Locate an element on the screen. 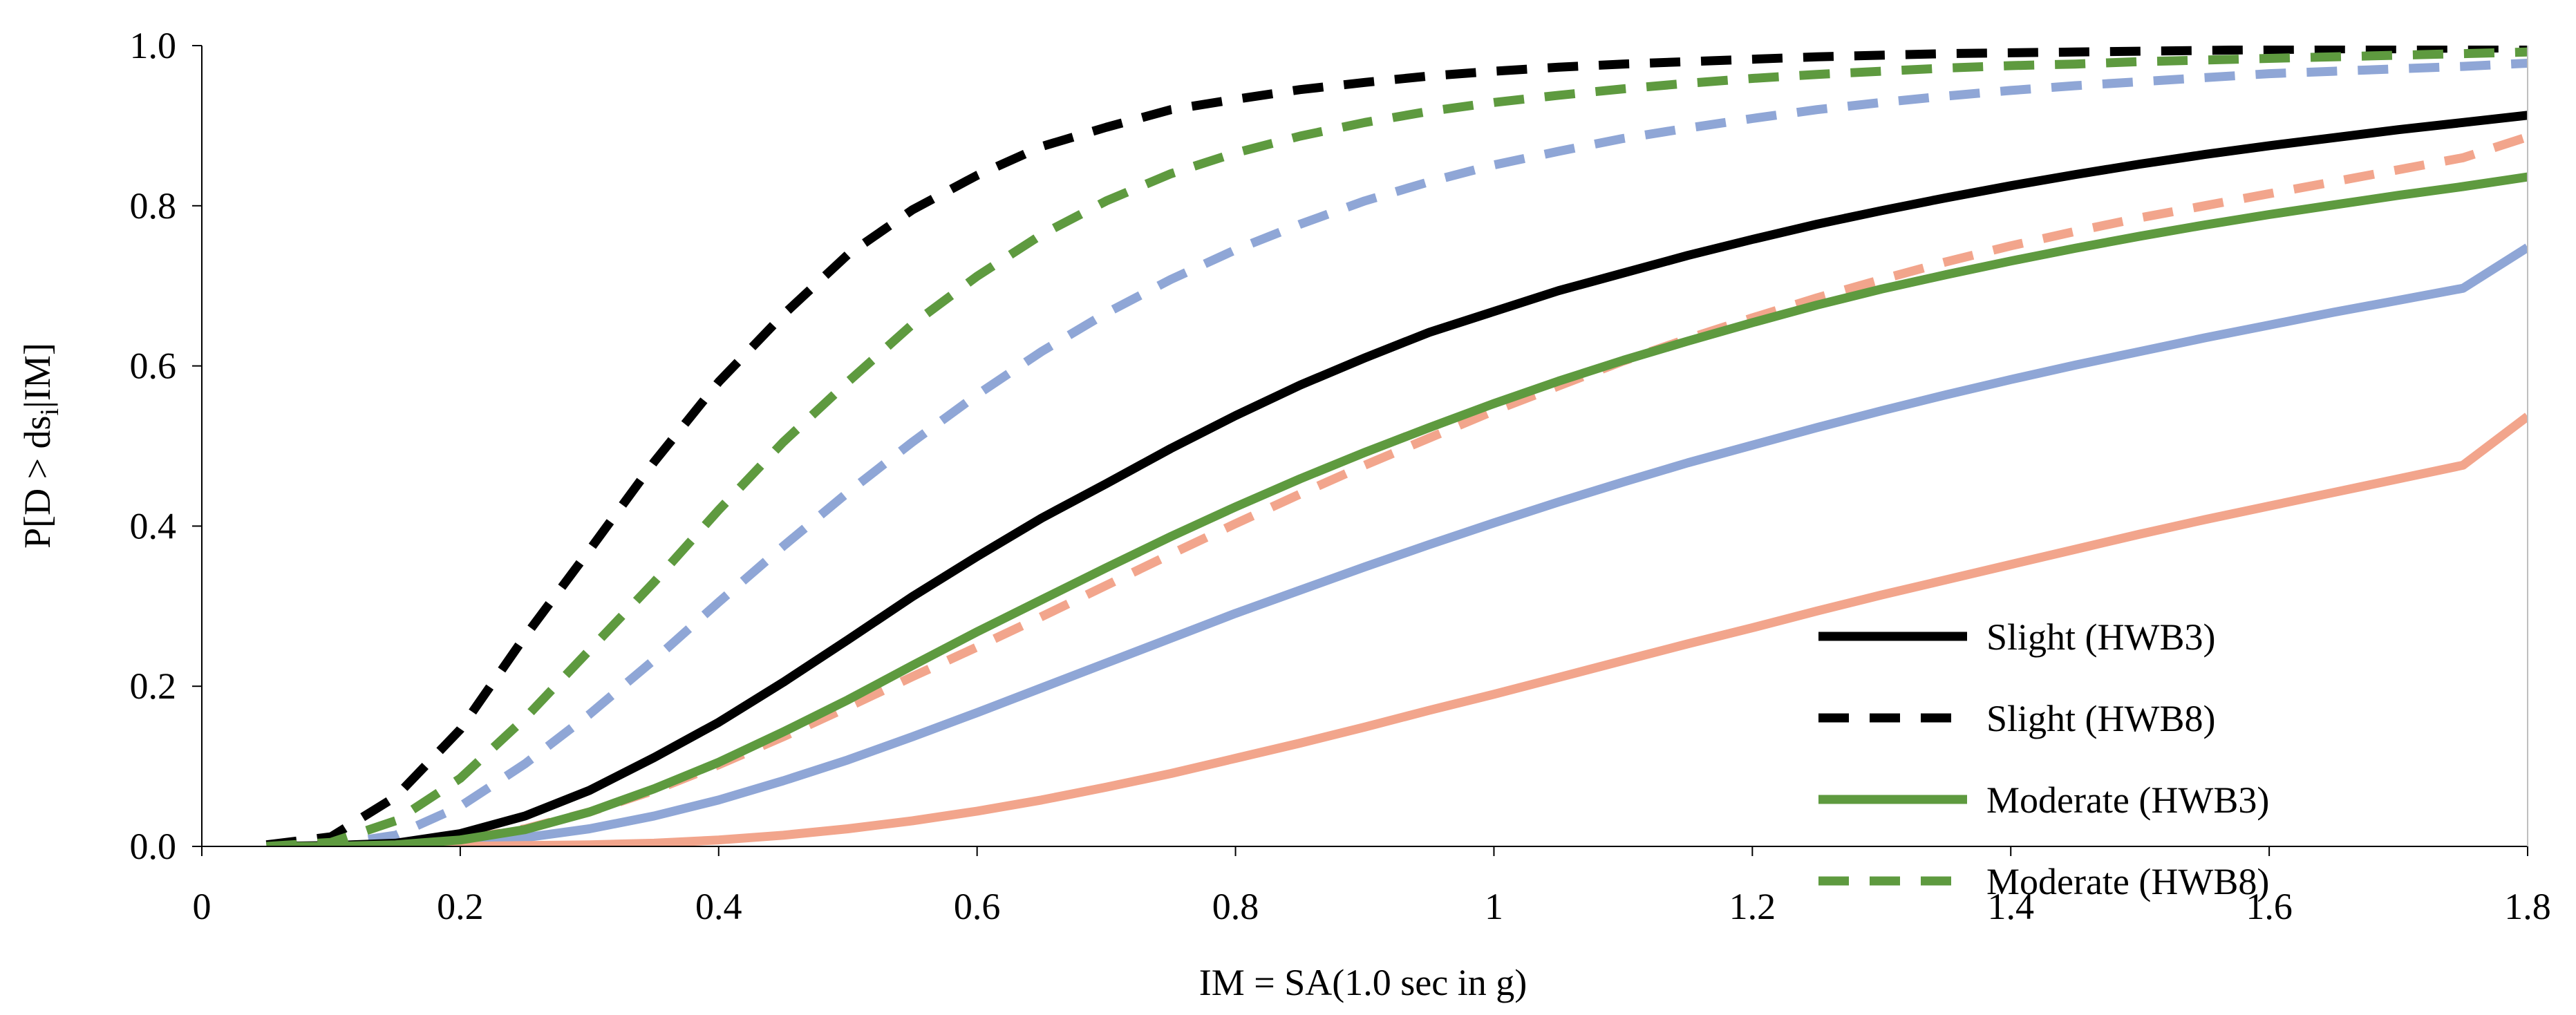 This screenshot has height=1015, width=2576. y-tick-label: 0.8 is located at coordinates (153, 206).